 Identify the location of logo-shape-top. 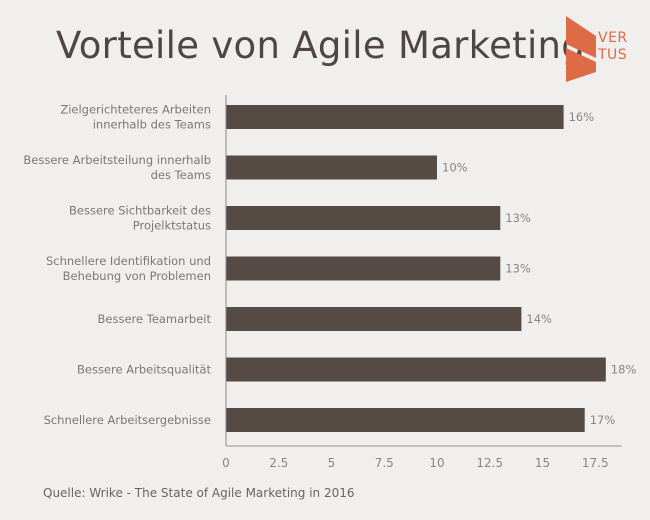
(581, 37).